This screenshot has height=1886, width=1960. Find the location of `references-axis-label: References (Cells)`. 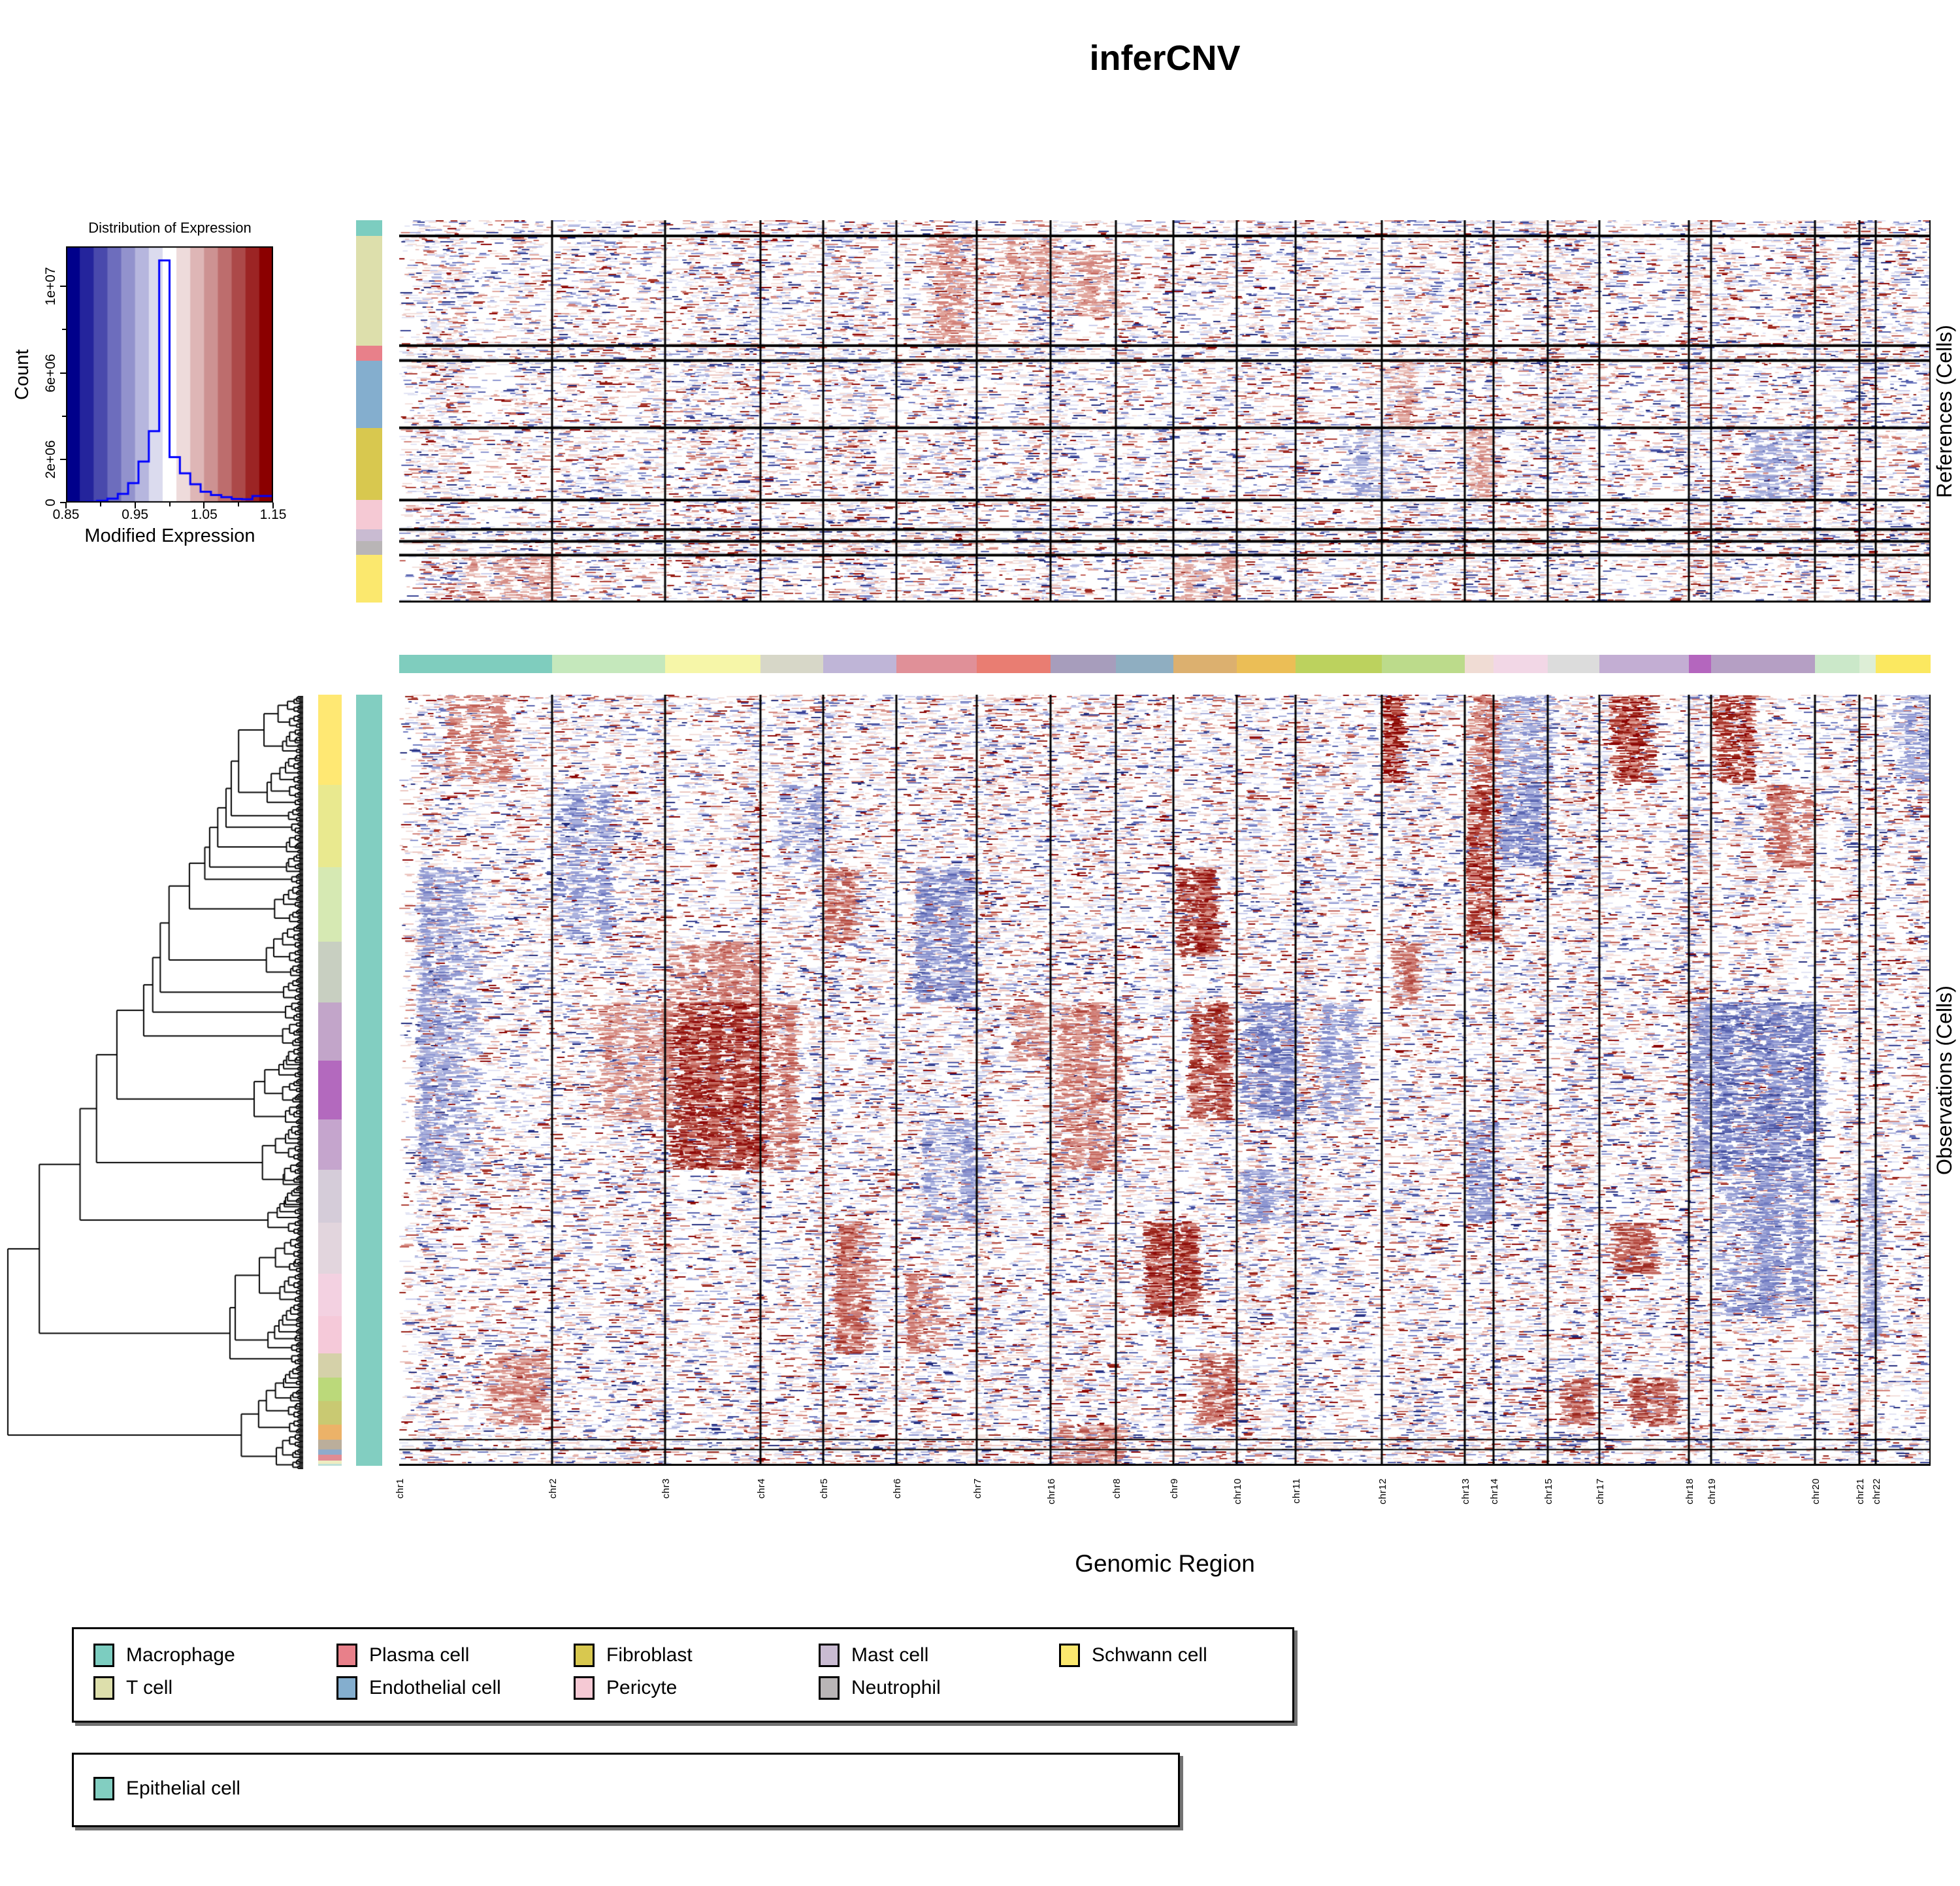

references-axis-label: References (Cells) is located at coordinates (1944, 412).